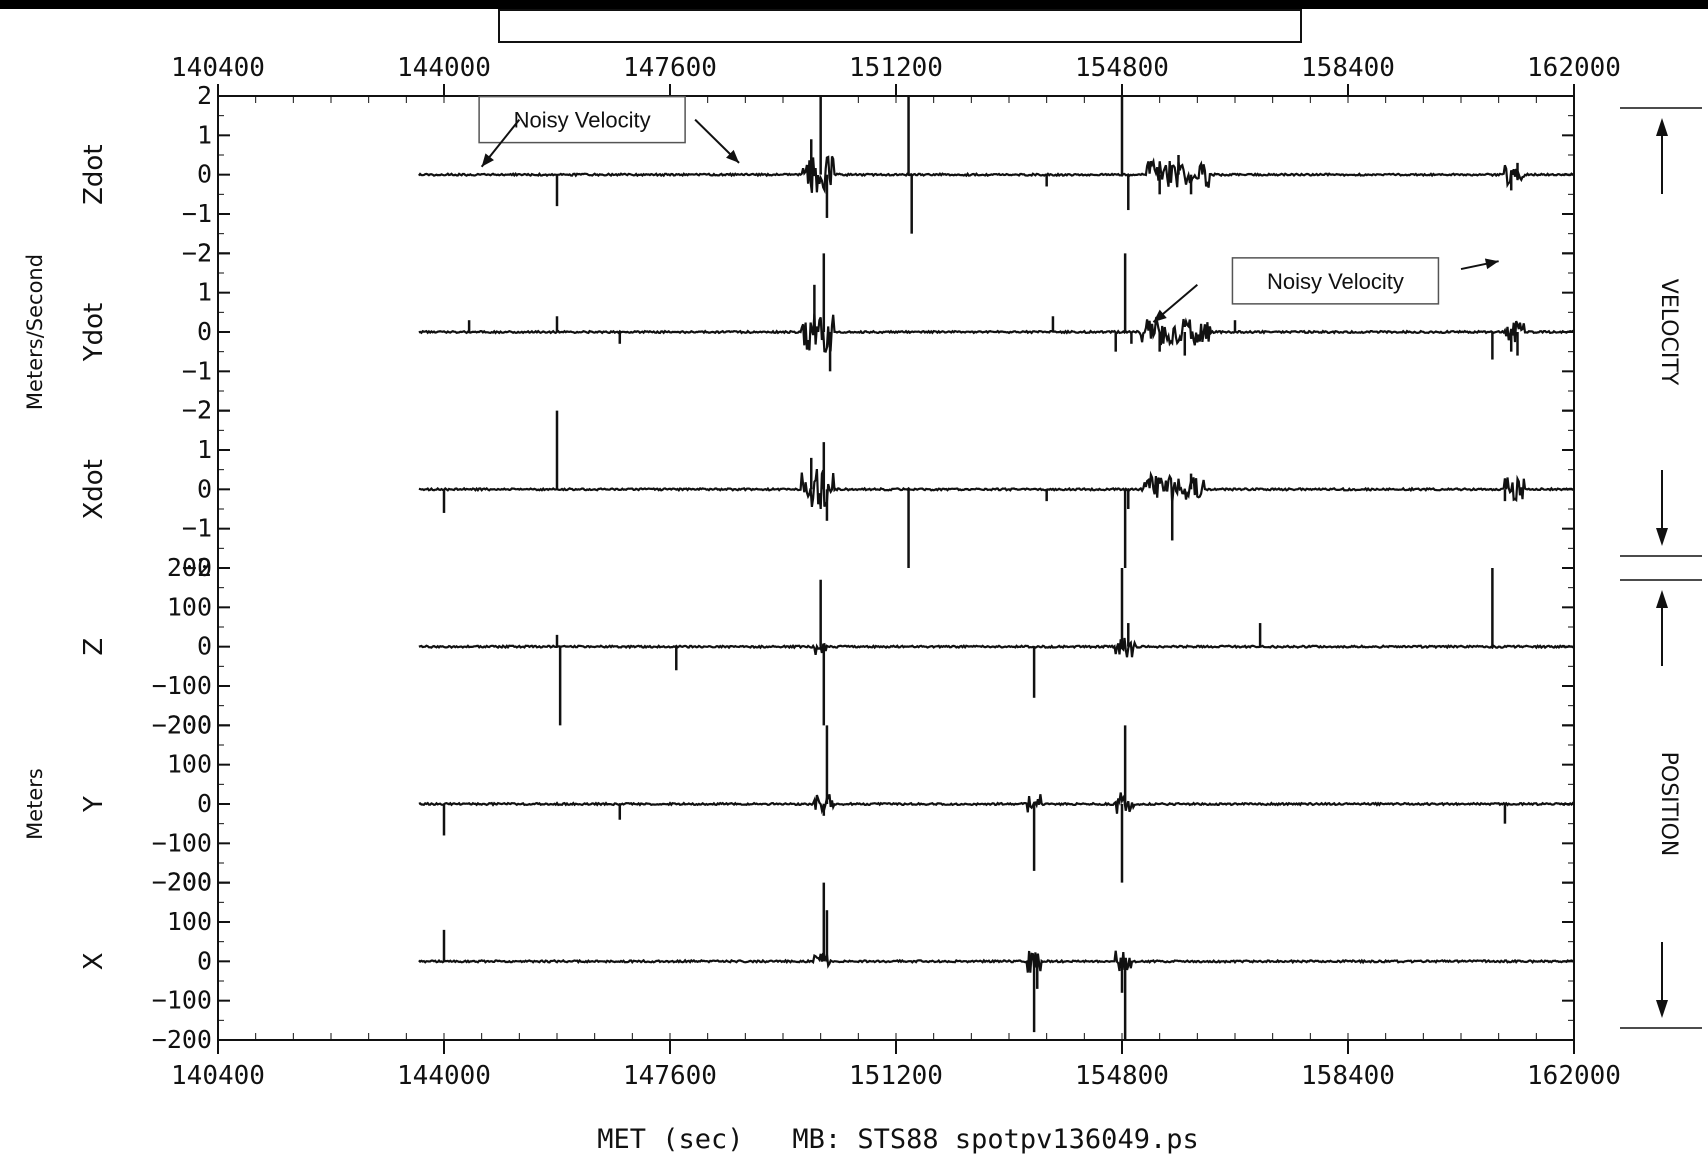 The width and height of the screenshot is (1708, 1156). I want to click on panel-label: Ydot, so click(94, 333).